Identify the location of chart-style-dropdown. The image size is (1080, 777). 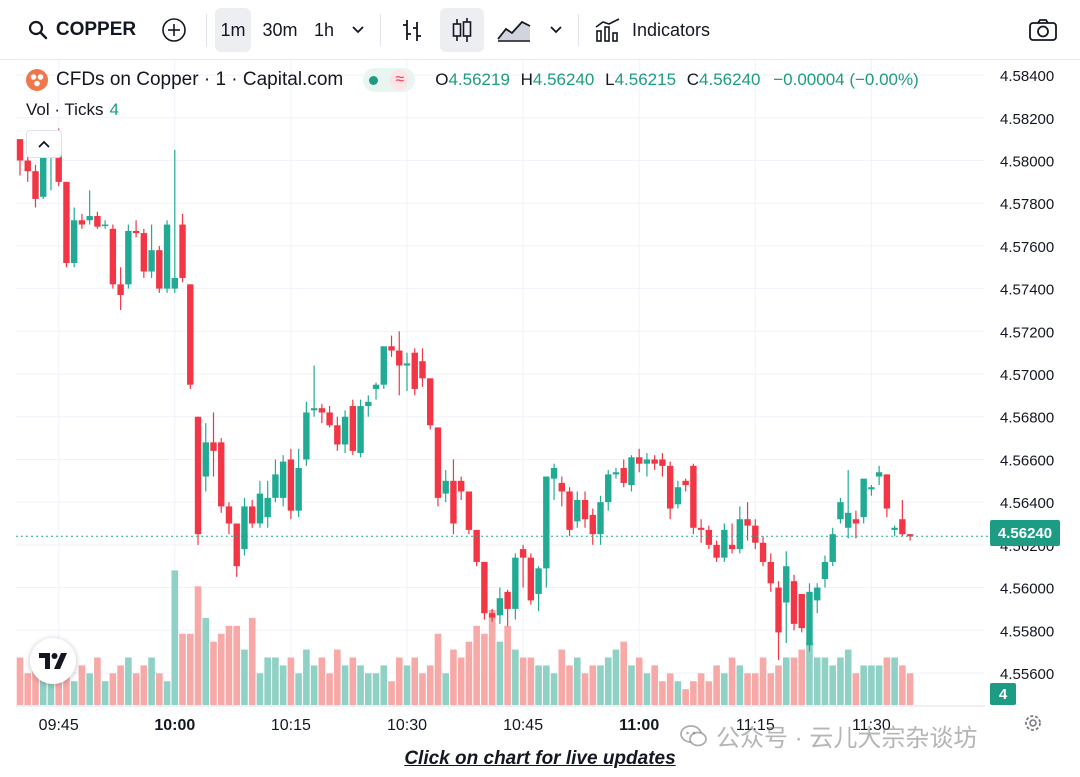
(556, 30).